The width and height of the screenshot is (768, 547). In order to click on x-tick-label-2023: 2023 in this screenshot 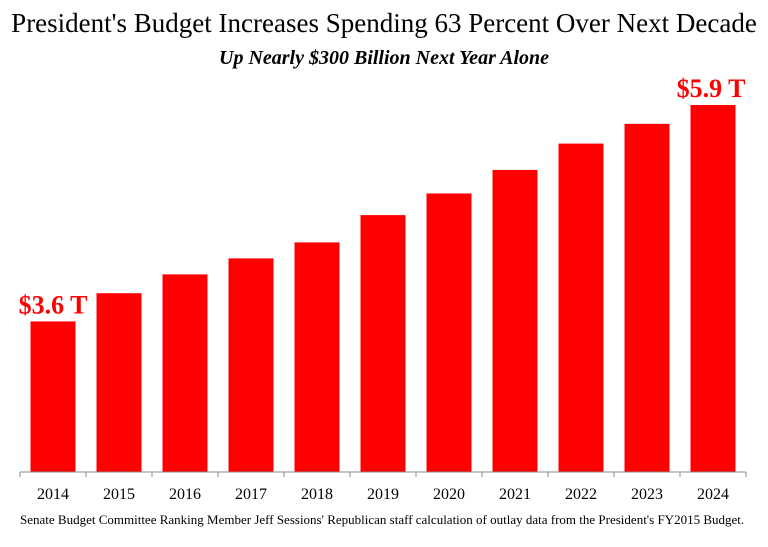, I will do `click(647, 494)`.